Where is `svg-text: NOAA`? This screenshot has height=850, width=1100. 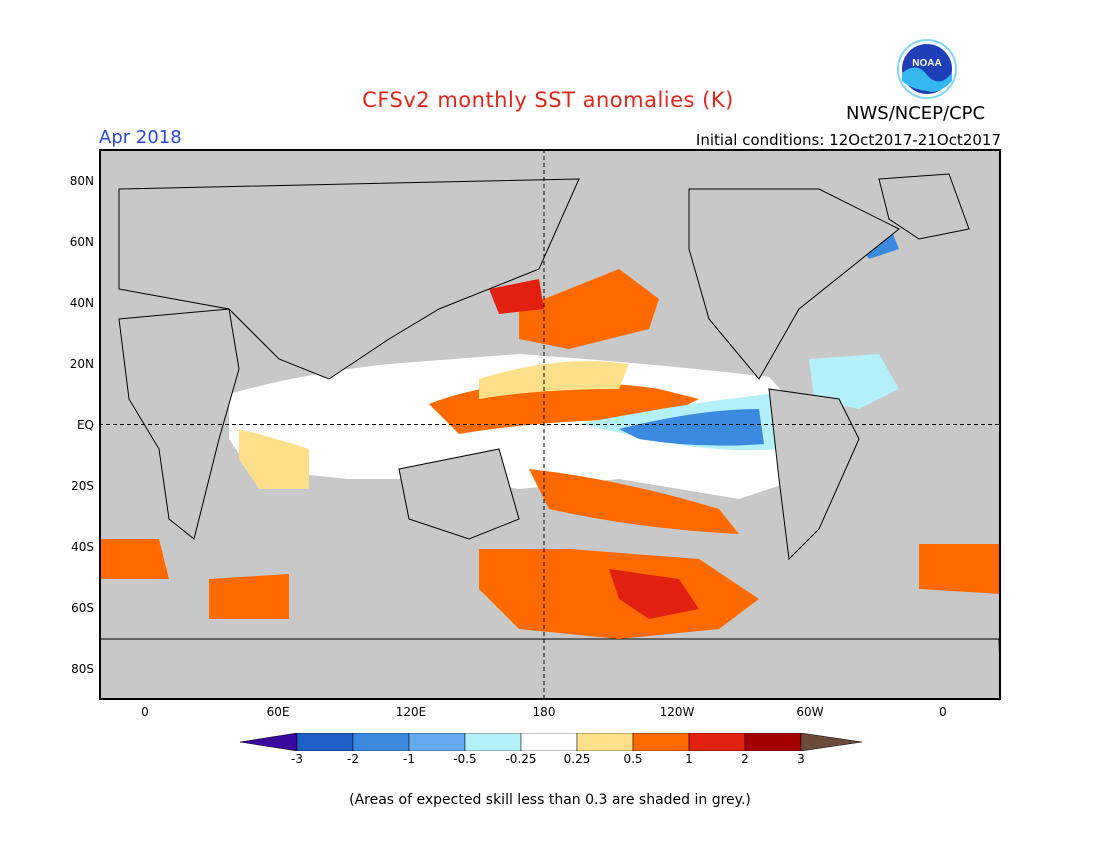 svg-text: NOAA is located at coordinates (926, 63).